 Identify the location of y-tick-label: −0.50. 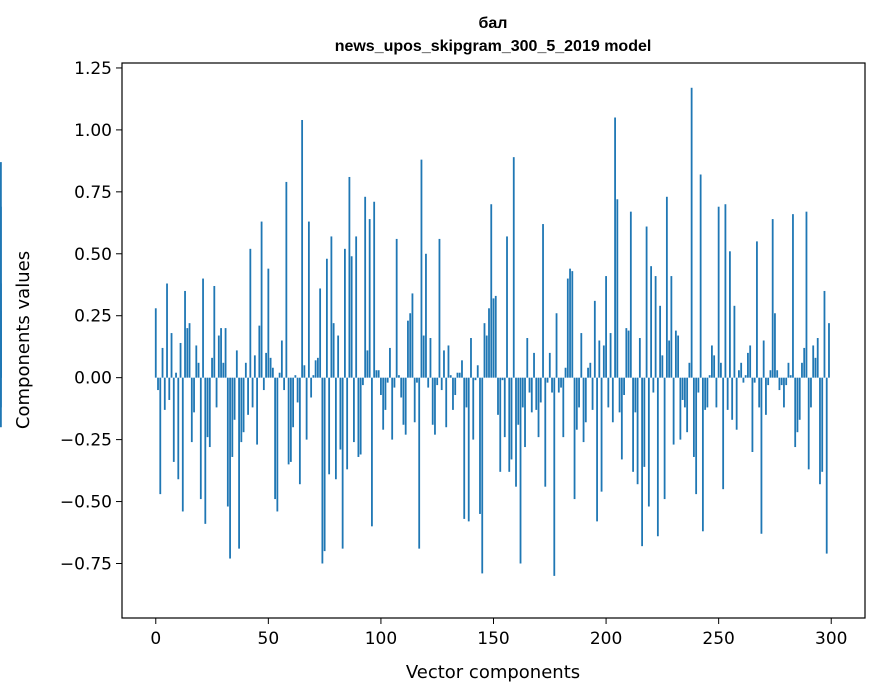
(86, 503).